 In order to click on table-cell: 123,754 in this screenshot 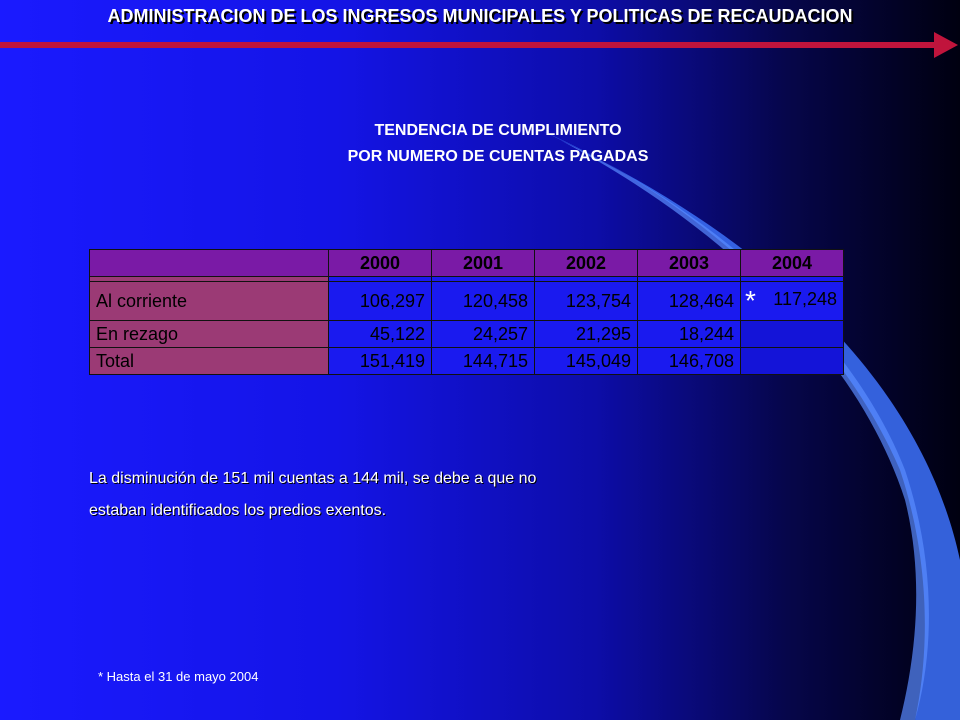, I will do `click(586, 301)`.